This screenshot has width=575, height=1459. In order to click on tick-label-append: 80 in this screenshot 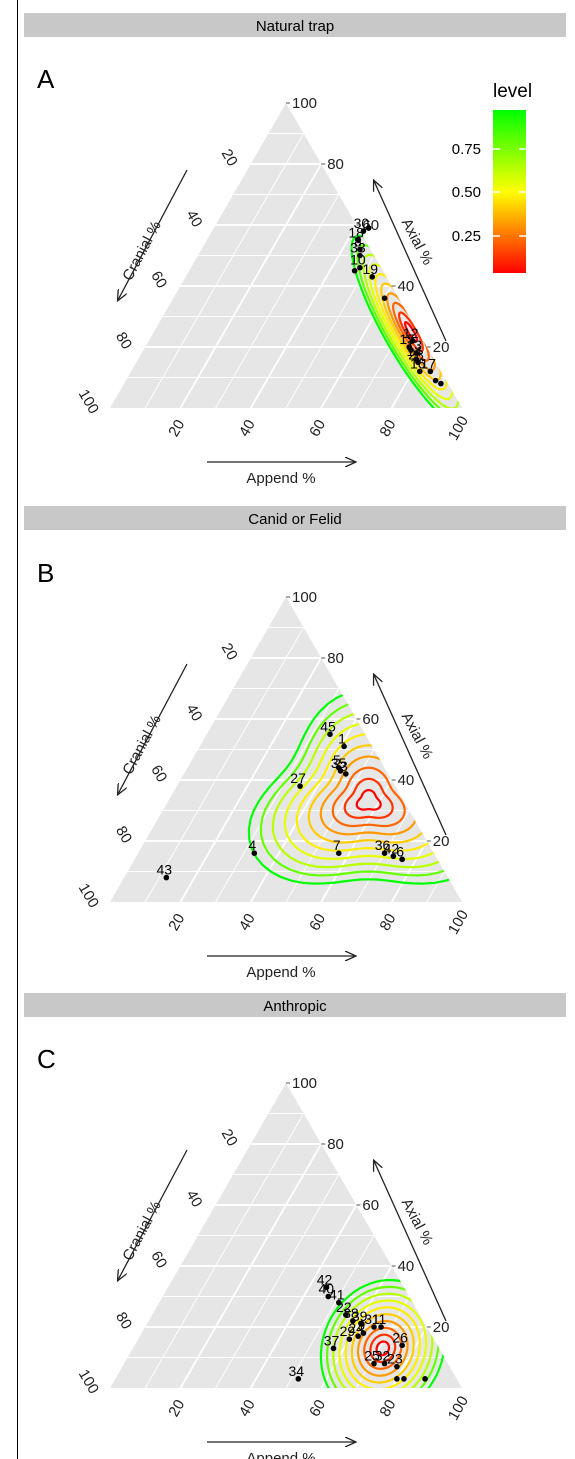, I will do `click(387, 1408)`.